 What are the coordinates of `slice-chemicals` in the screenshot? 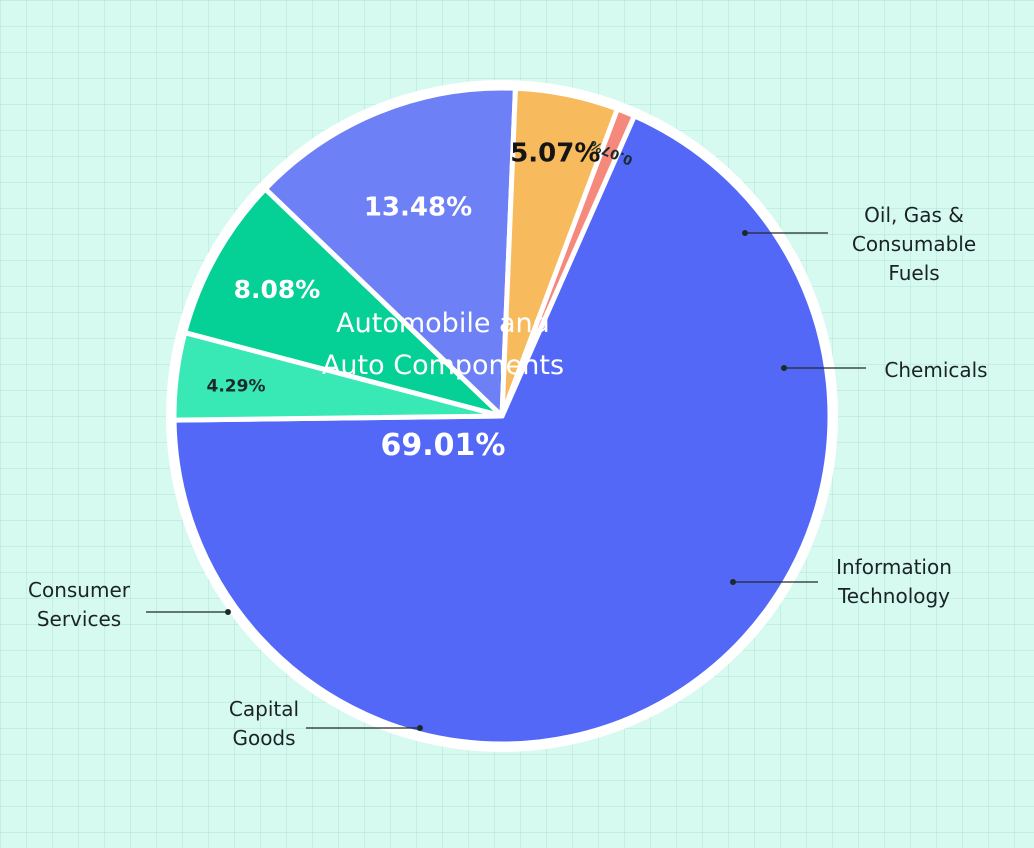 It's located at (343, 302).